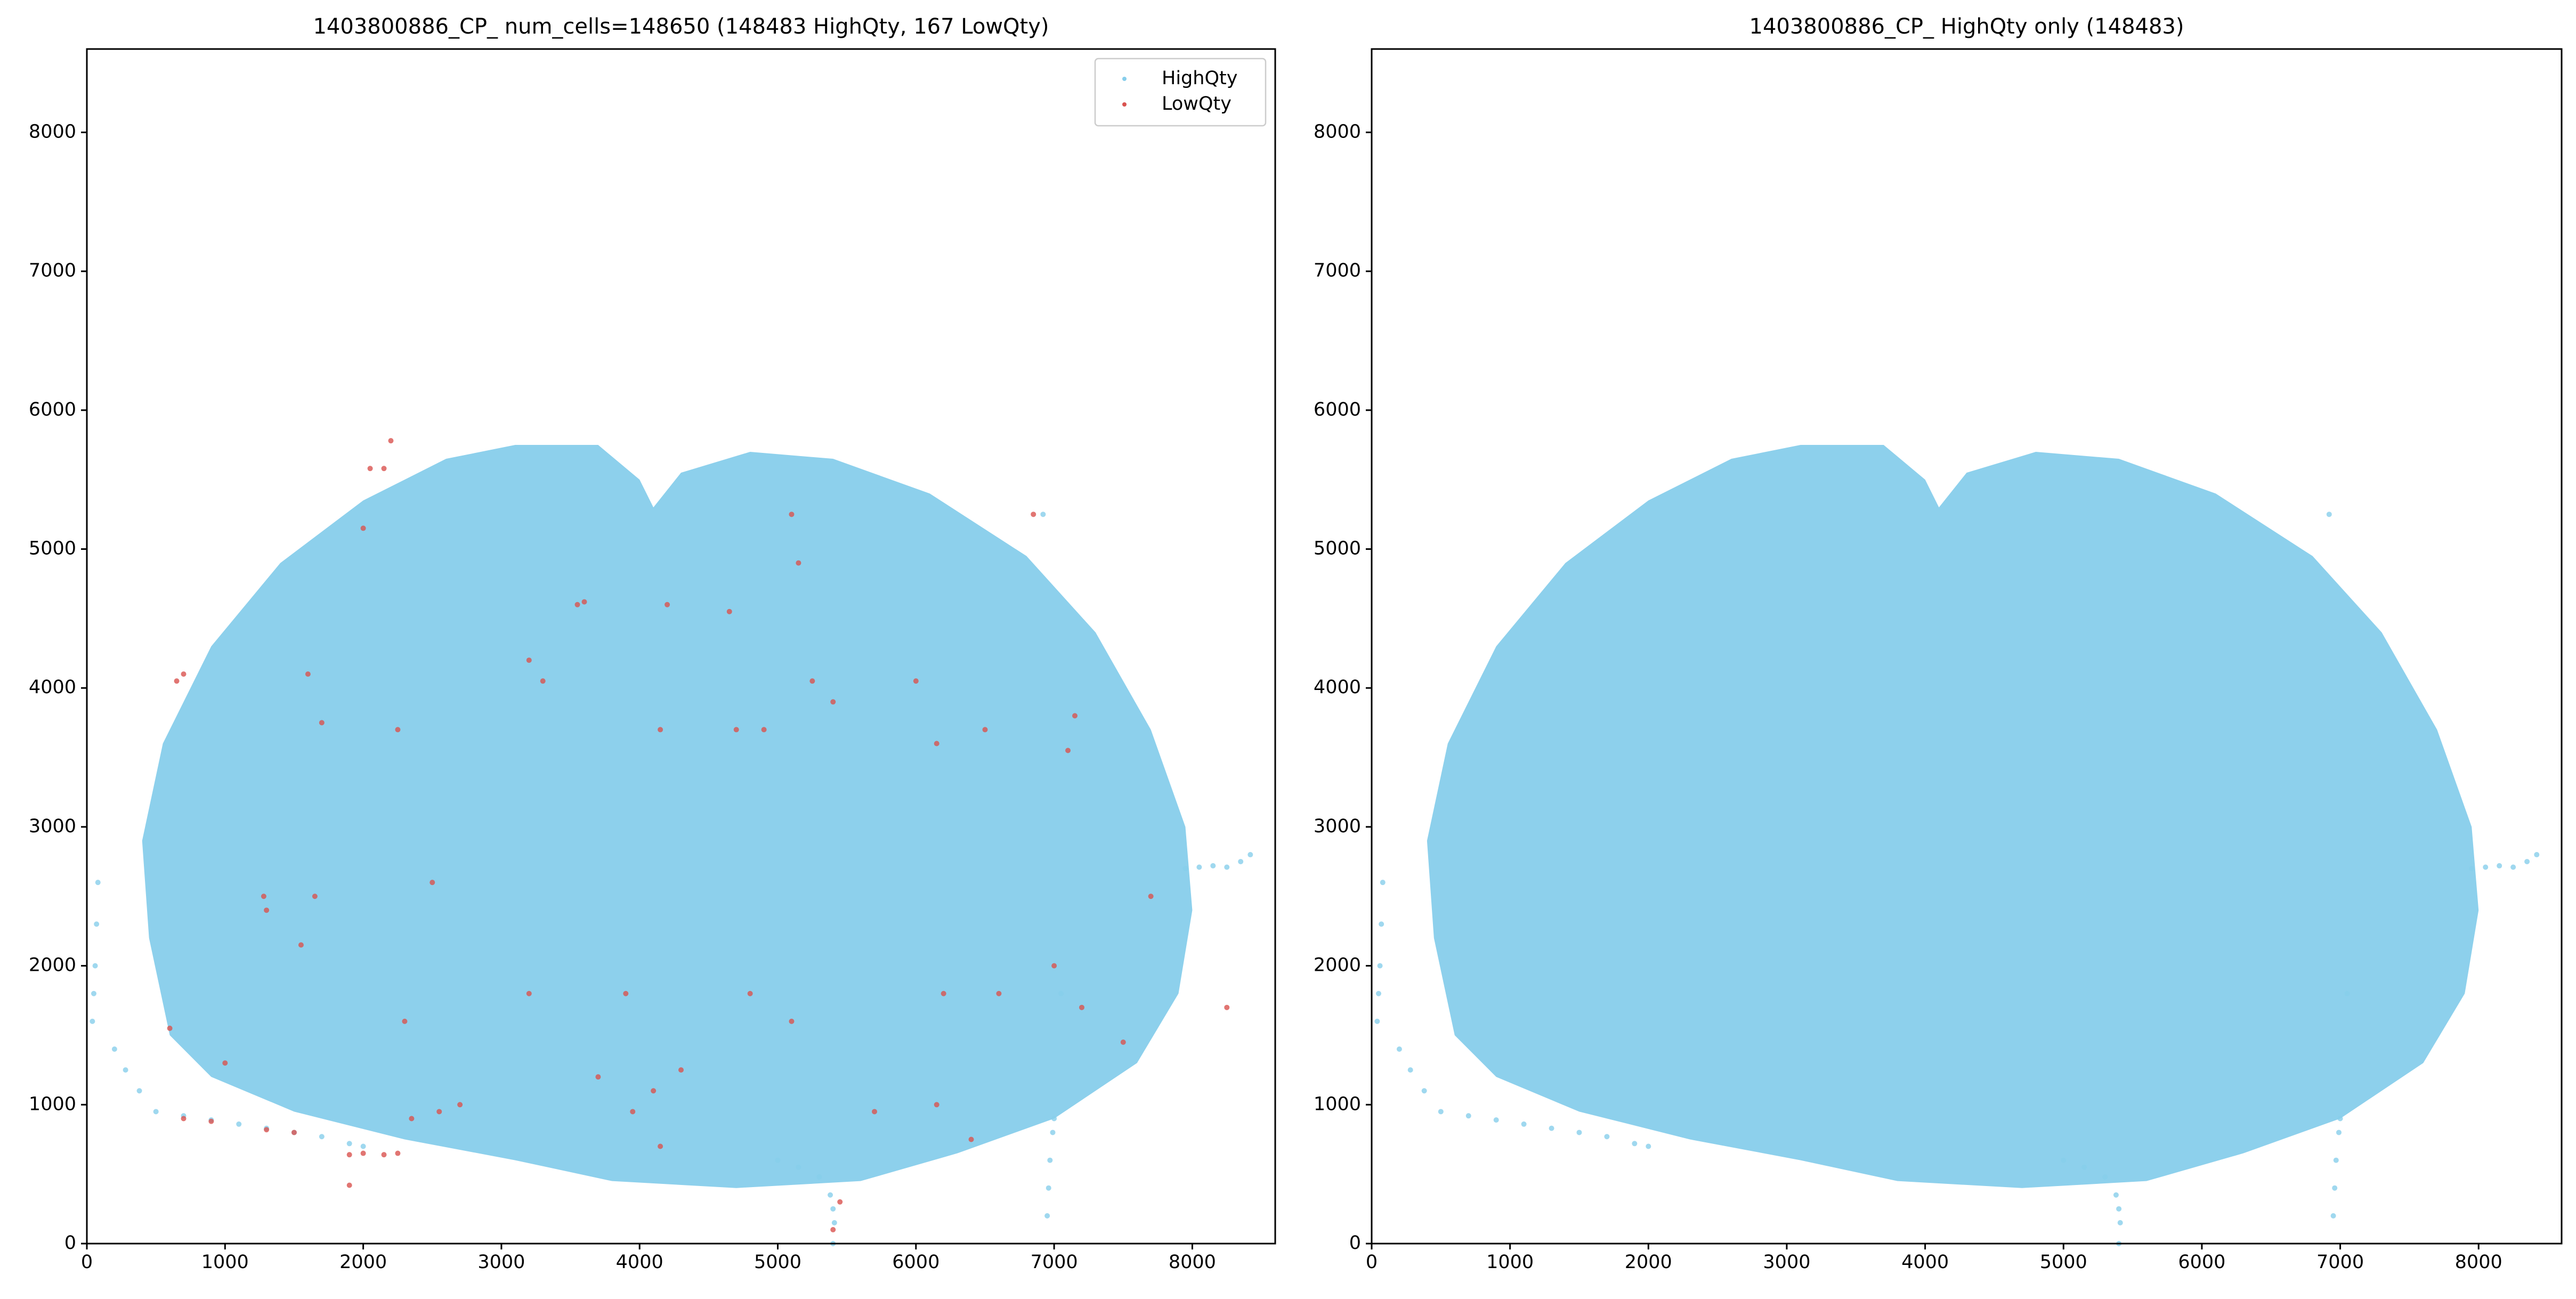  What do you see at coordinates (1786, 1263) in the screenshot?
I see `x-tick-label: 3000` at bounding box center [1786, 1263].